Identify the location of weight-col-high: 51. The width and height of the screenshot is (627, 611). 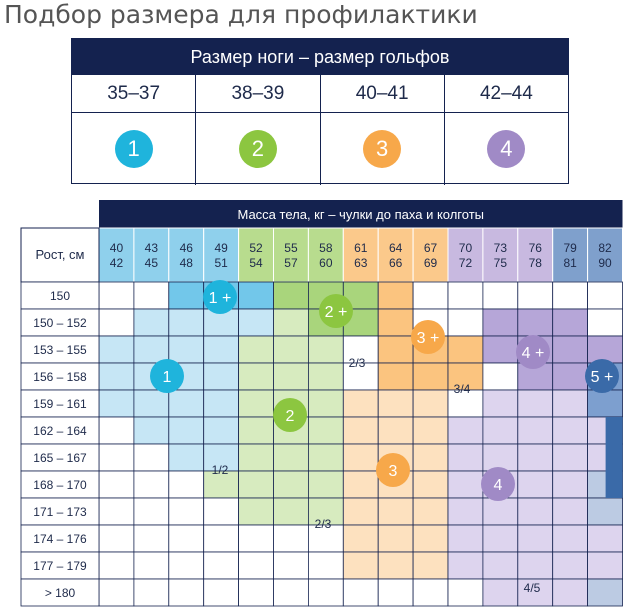
(221, 263).